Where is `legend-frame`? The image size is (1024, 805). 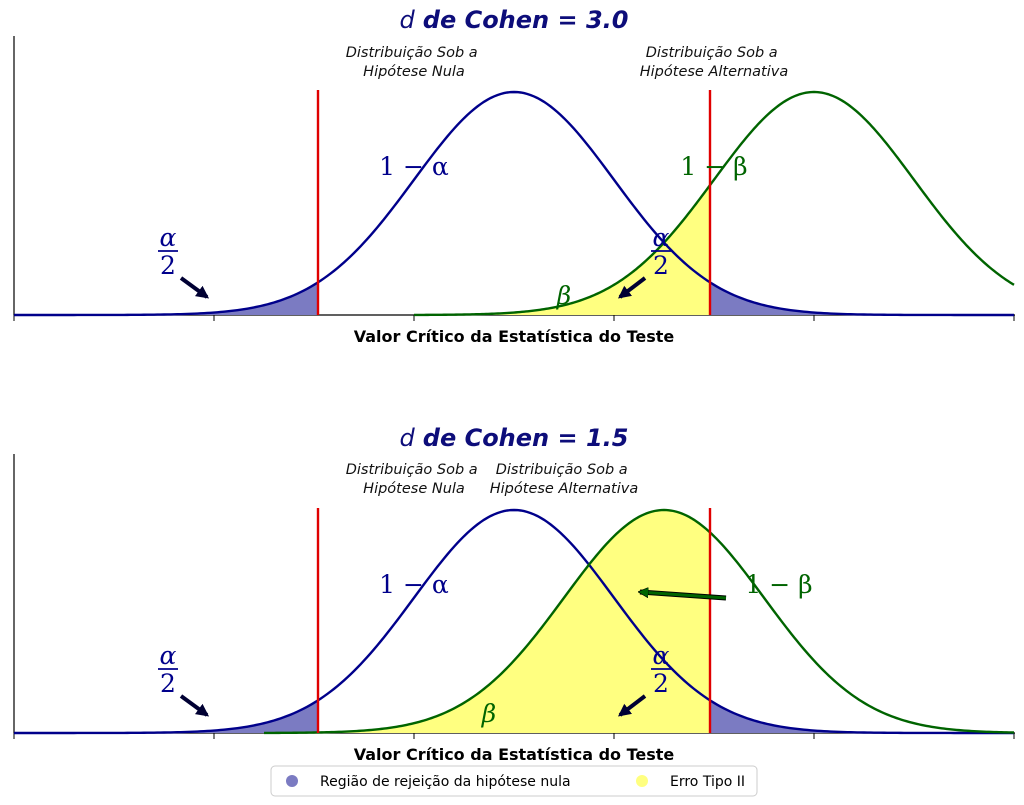
legend-frame is located at coordinates (514, 781).